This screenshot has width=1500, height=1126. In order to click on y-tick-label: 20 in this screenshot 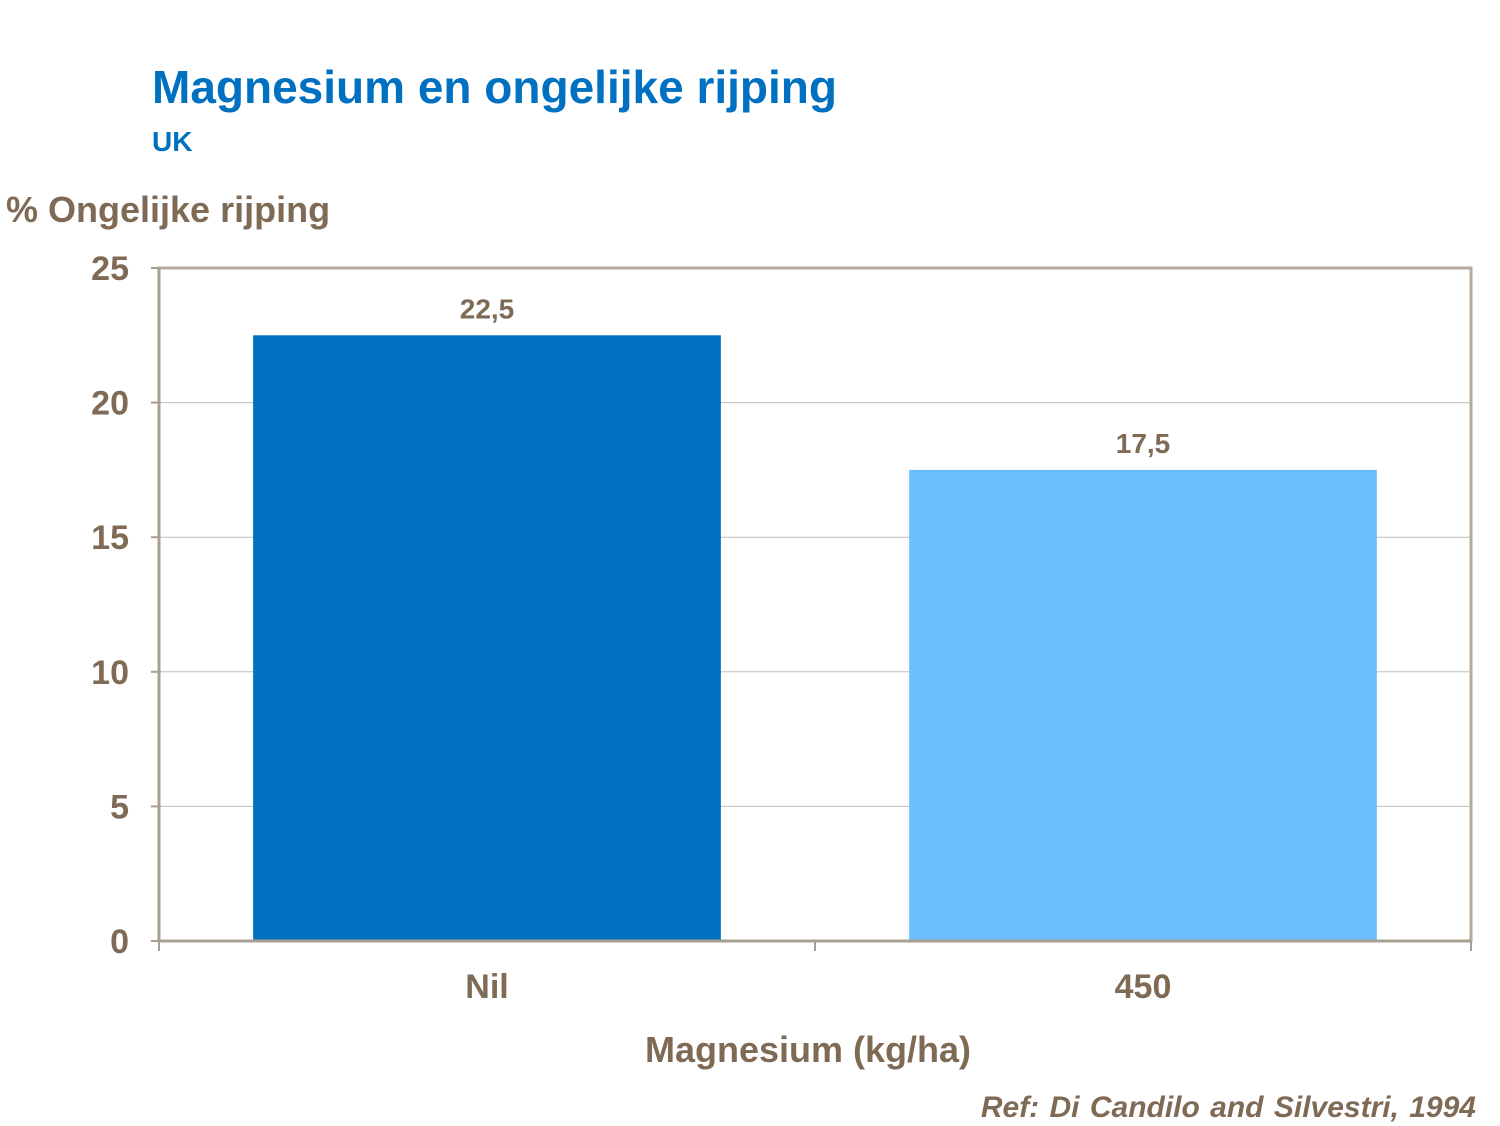, I will do `click(110, 404)`.